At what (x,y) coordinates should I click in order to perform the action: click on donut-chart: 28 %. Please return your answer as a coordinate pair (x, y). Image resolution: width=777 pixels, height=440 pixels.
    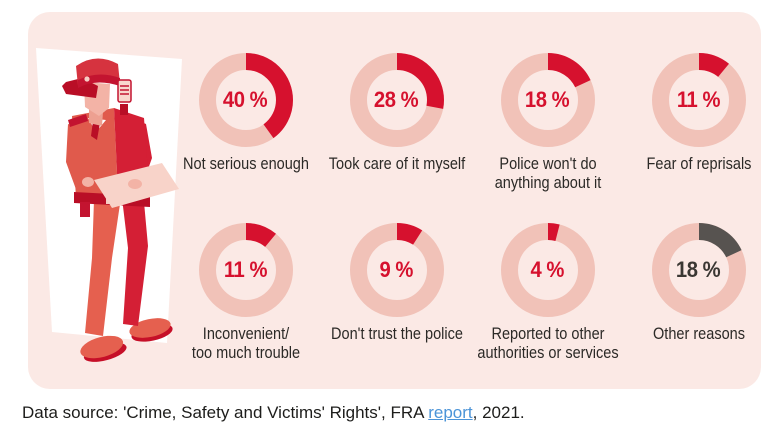
    Looking at the image, I should click on (396, 100).